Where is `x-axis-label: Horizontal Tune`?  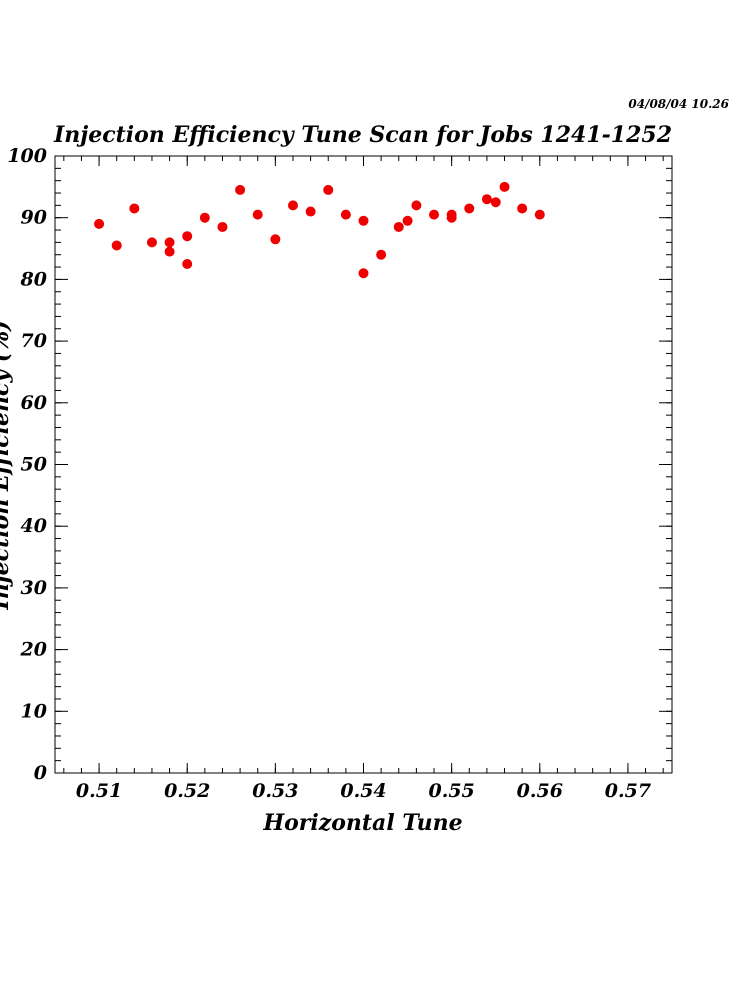
x-axis-label: Horizontal Tune is located at coordinates (362, 823).